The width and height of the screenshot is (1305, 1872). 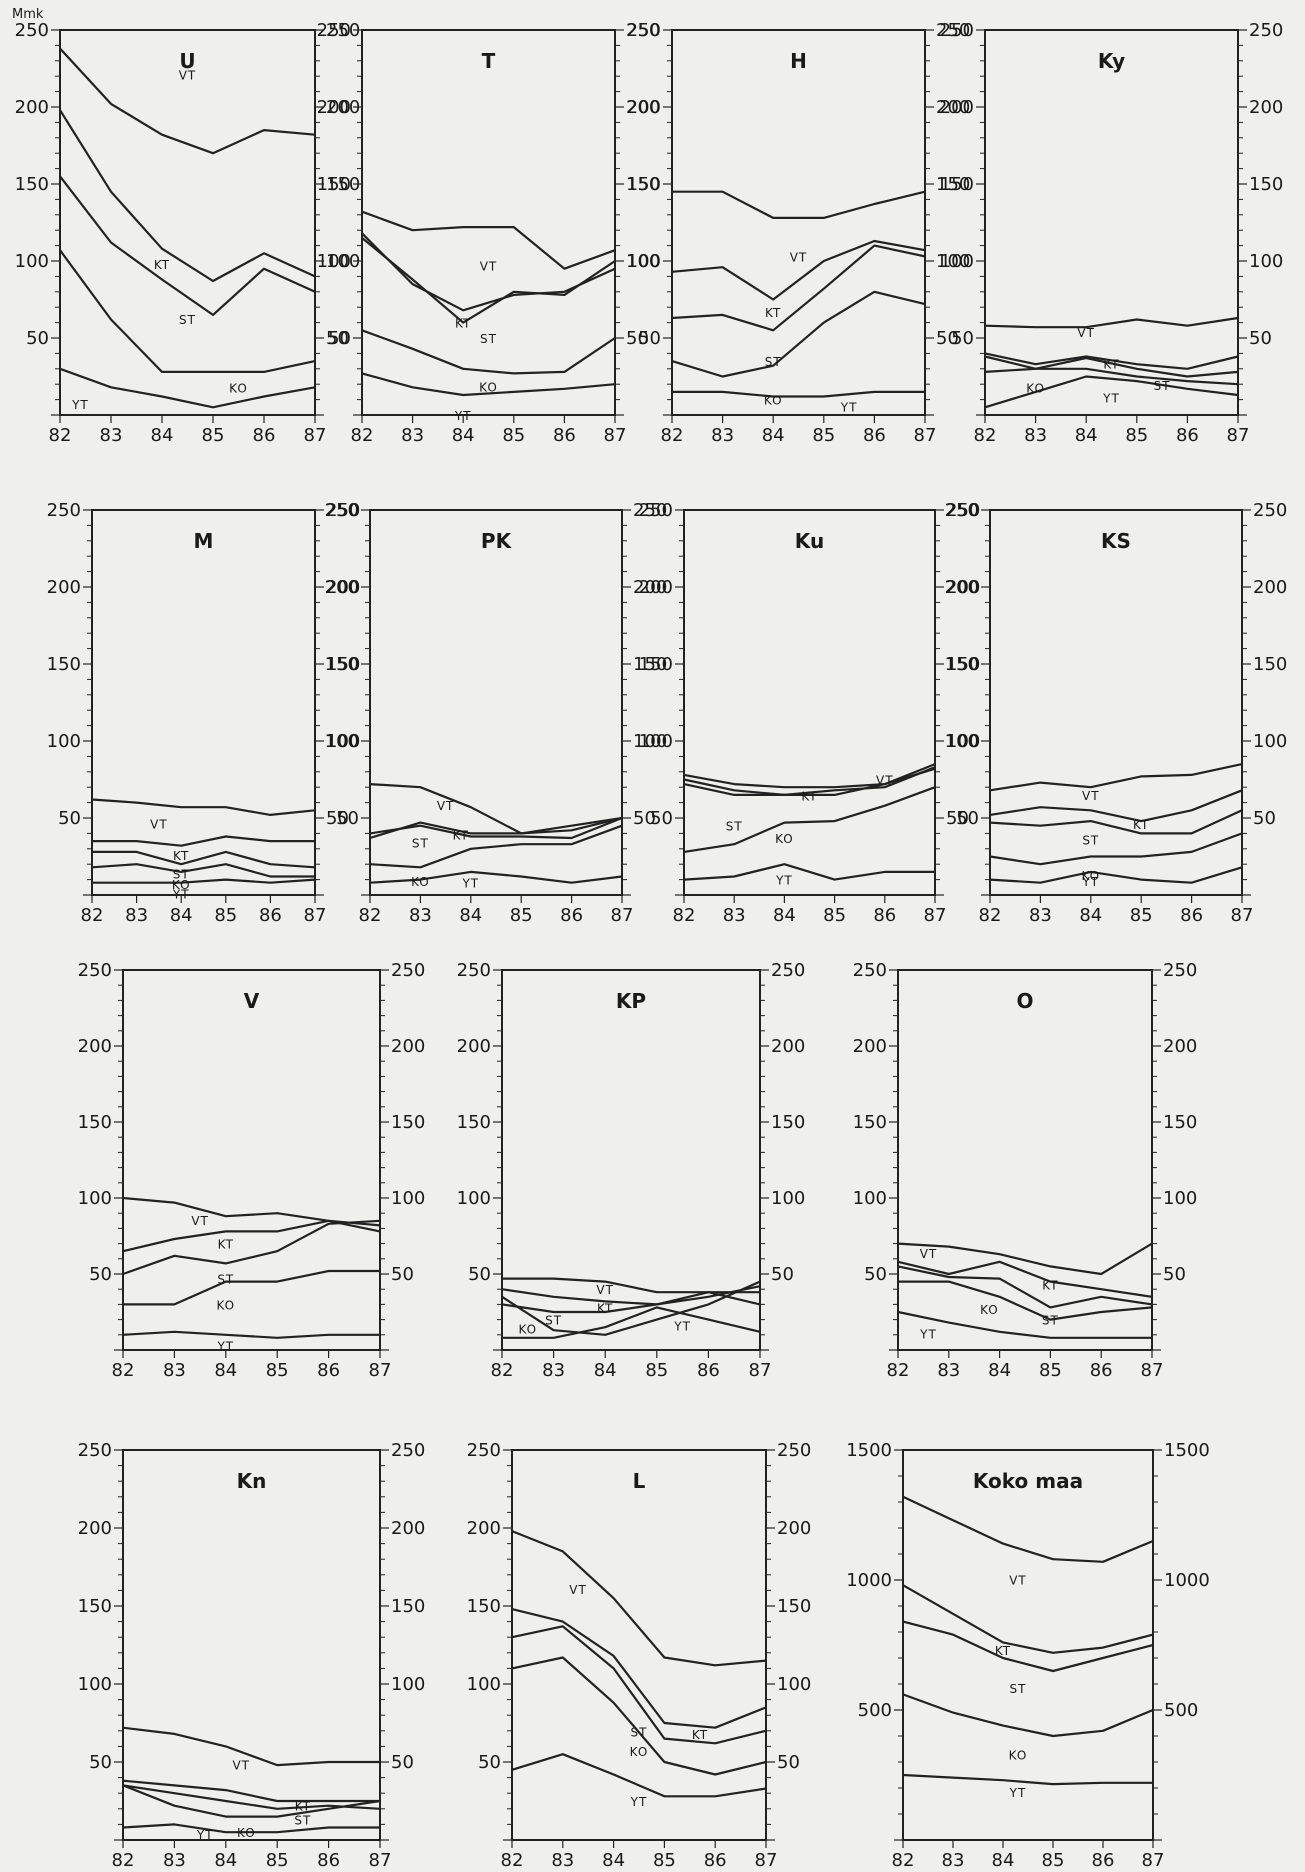 What do you see at coordinates (639, 1481) in the screenshot?
I see `panel-title: L` at bounding box center [639, 1481].